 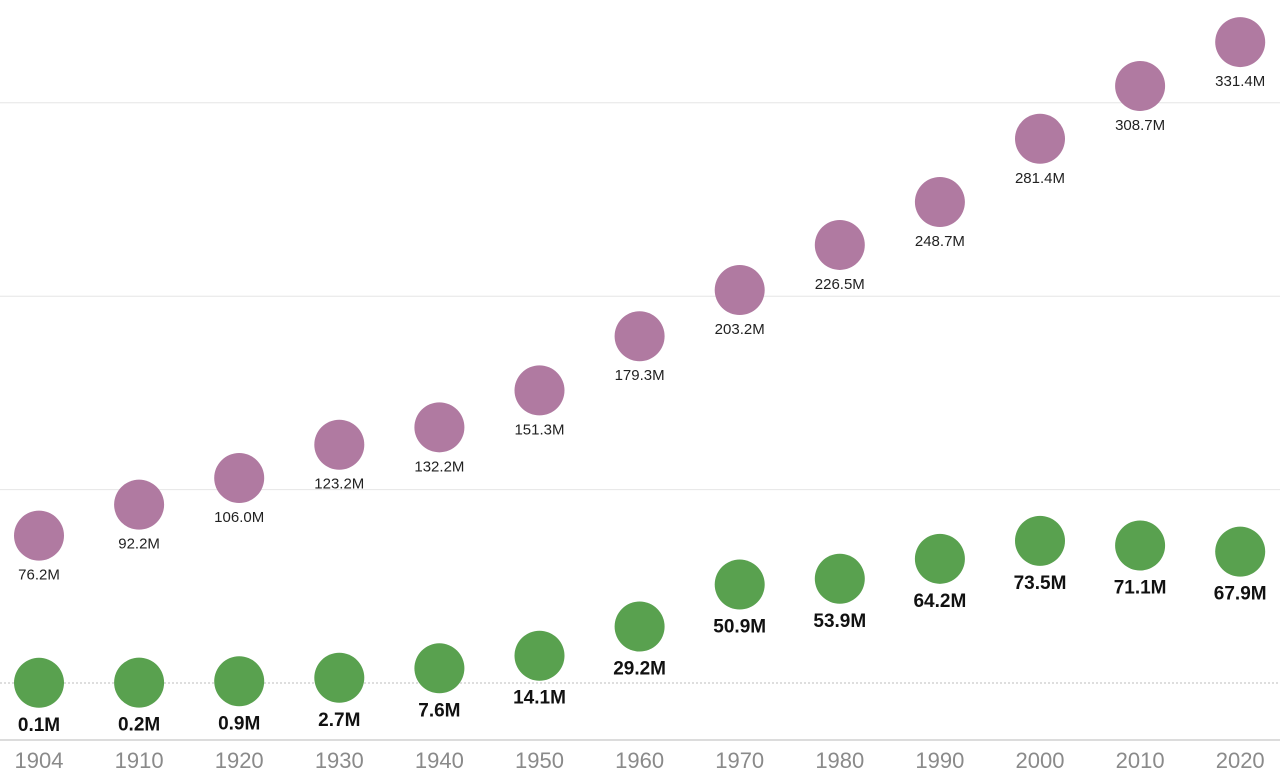 What do you see at coordinates (1140, 587) in the screenshot?
I see `data-label-green: 71.1M` at bounding box center [1140, 587].